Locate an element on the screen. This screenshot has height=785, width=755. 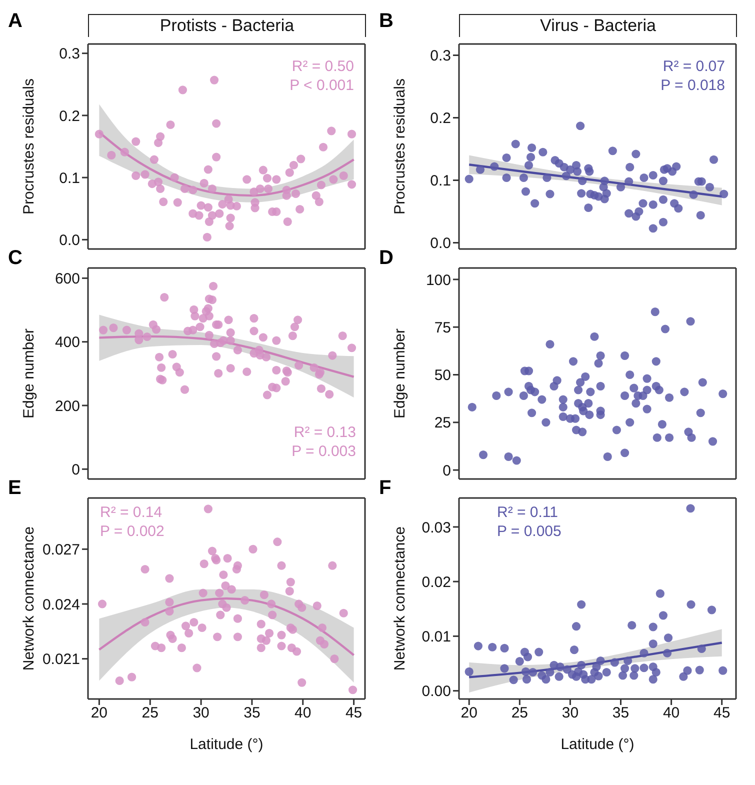
annotation: P < 0.001 is located at coordinates (322, 85).